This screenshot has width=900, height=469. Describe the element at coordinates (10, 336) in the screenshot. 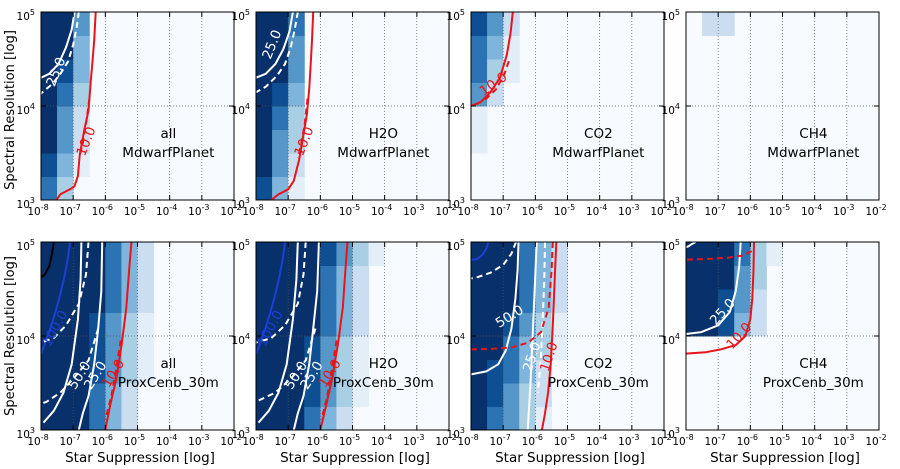

I see `y-axis-label-bottom: Spectral Resolution [log]` at that location.